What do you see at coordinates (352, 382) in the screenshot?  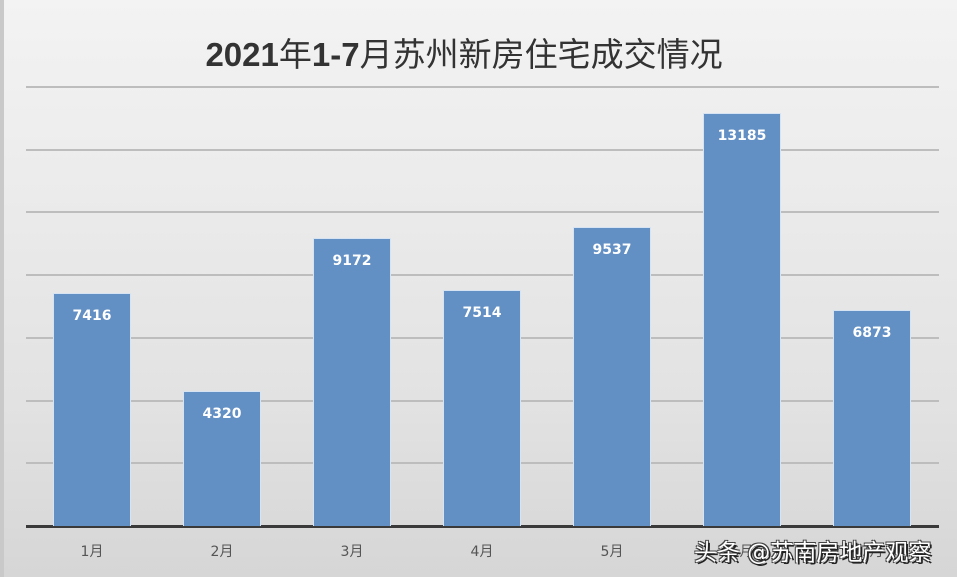 I see `bar-3: 9172` at bounding box center [352, 382].